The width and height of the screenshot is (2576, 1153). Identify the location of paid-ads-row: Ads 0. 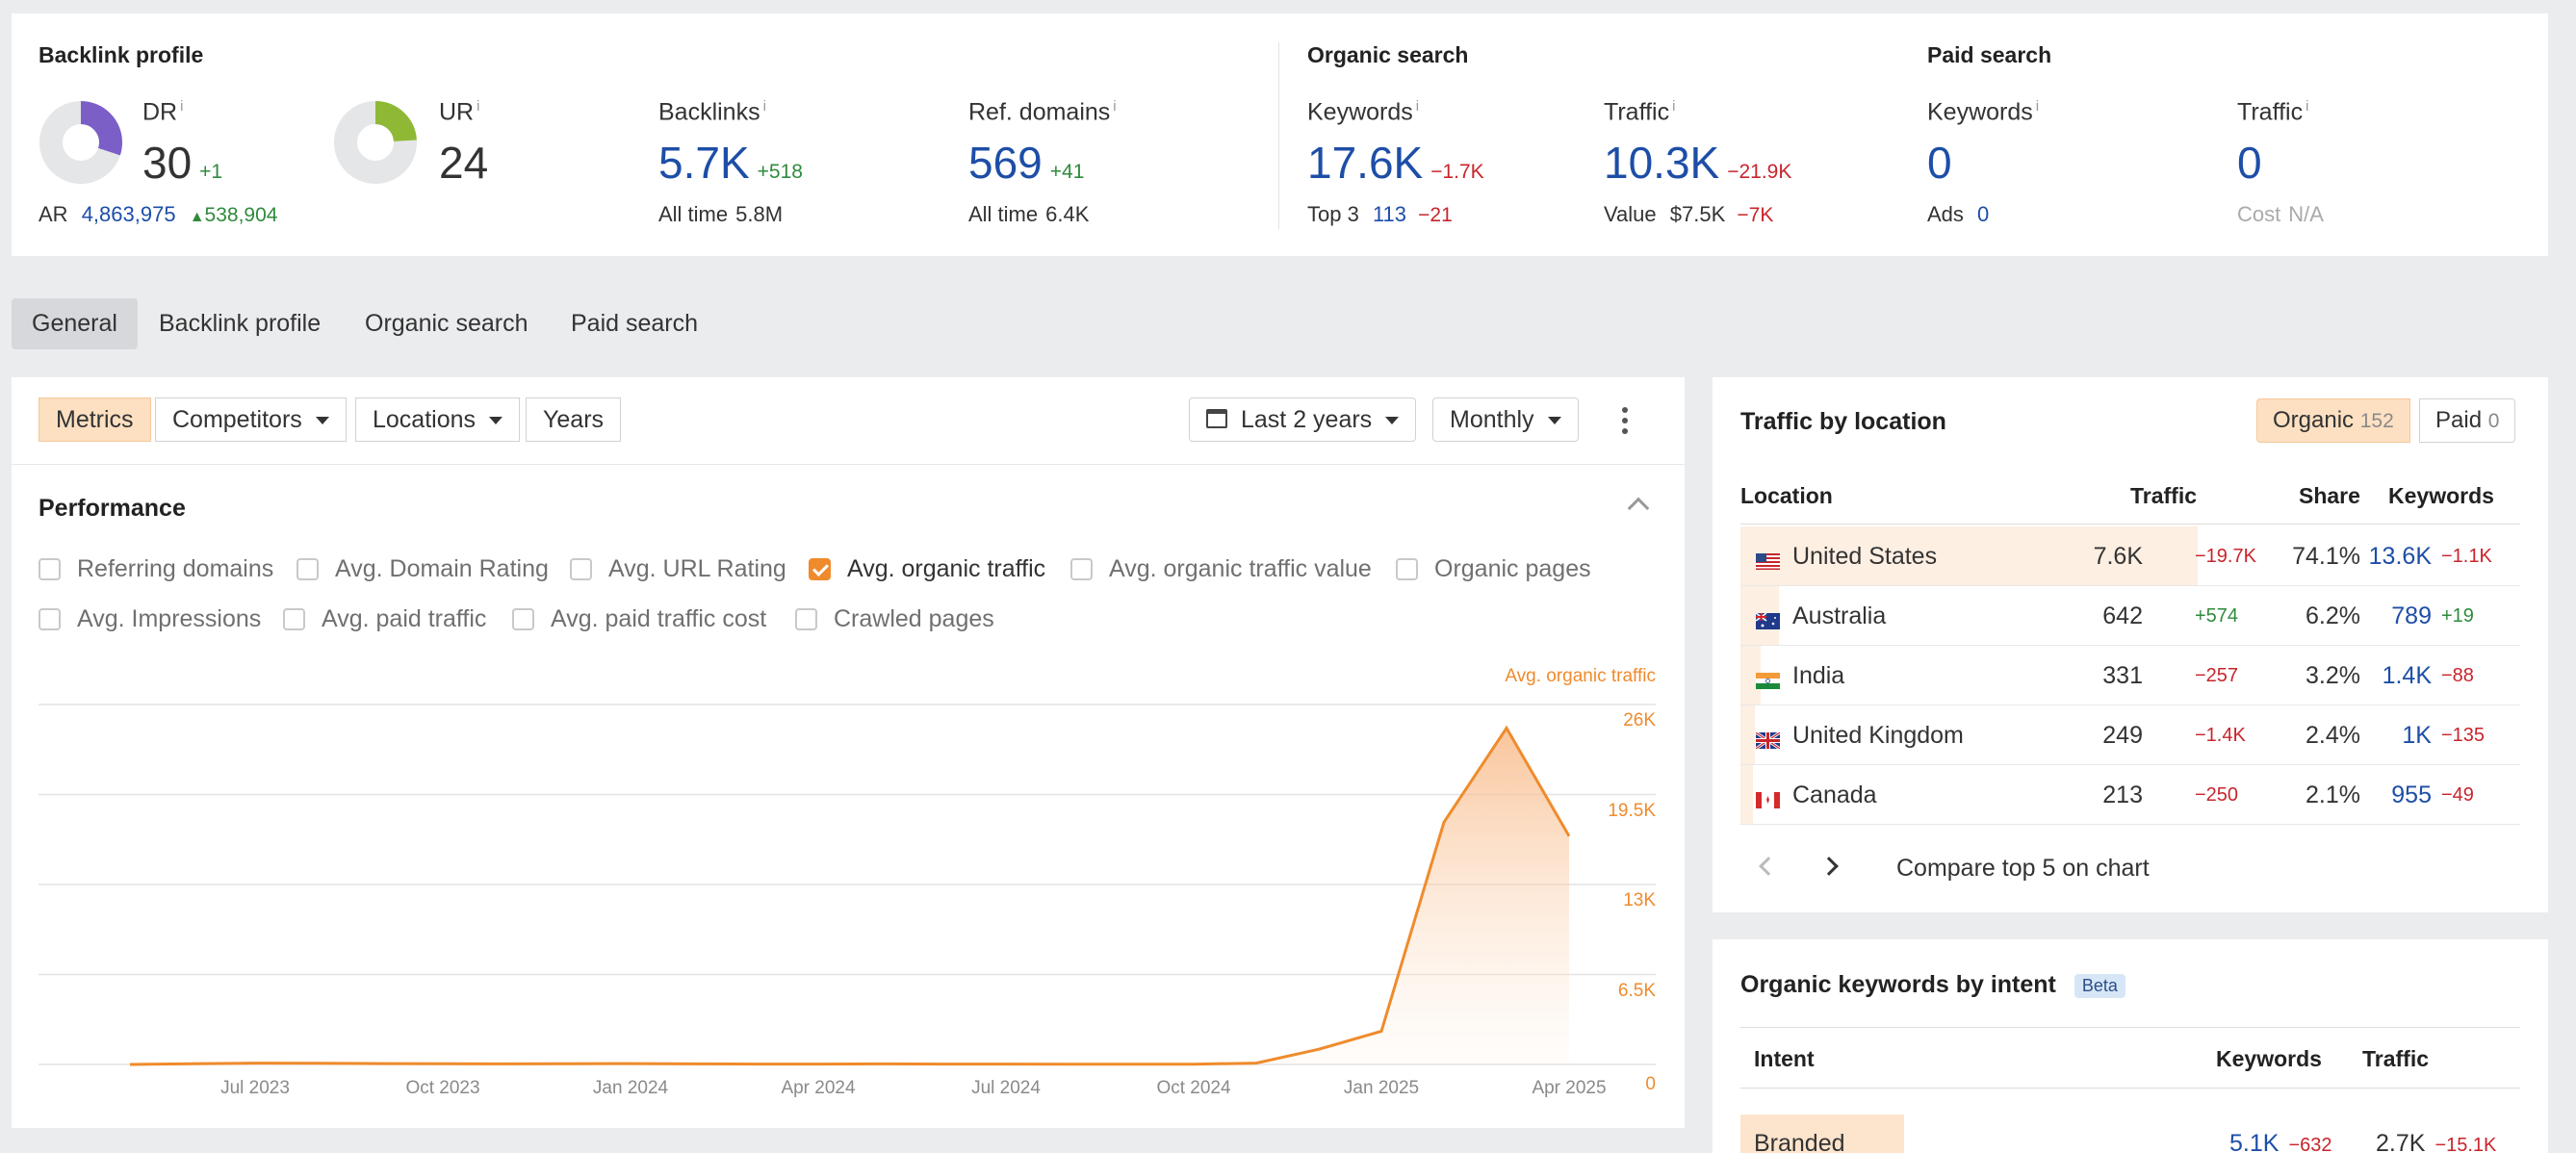
(1959, 214).